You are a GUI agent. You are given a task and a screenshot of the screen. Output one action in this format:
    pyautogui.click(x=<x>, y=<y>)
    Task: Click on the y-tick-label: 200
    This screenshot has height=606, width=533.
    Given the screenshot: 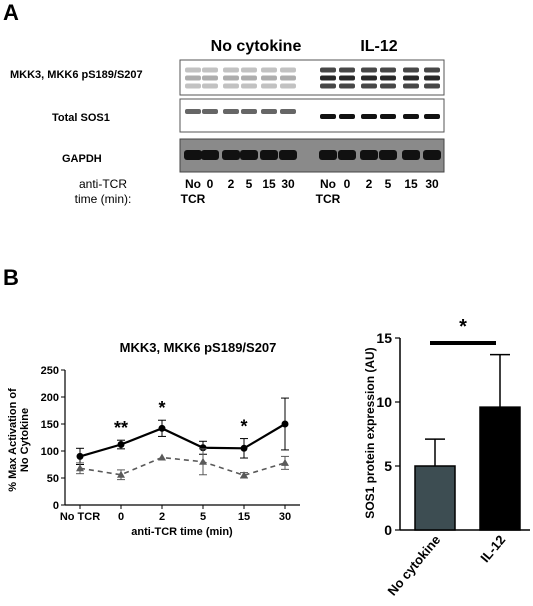 What is the action you would take?
    pyautogui.click(x=50, y=398)
    